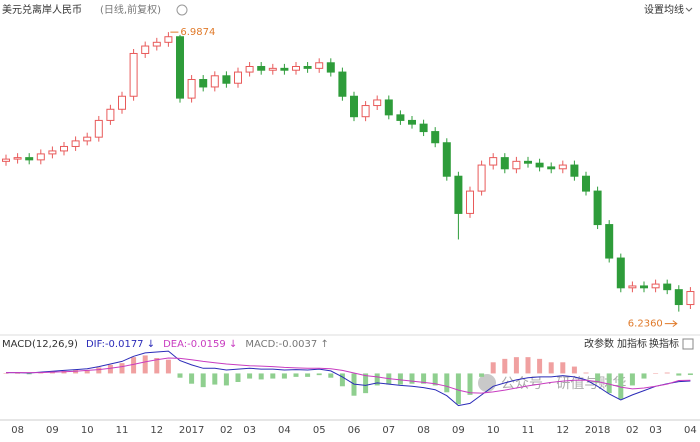 Image resolution: width=700 pixels, height=442 pixels. I want to click on x-tick-label: 2018, so click(597, 430).